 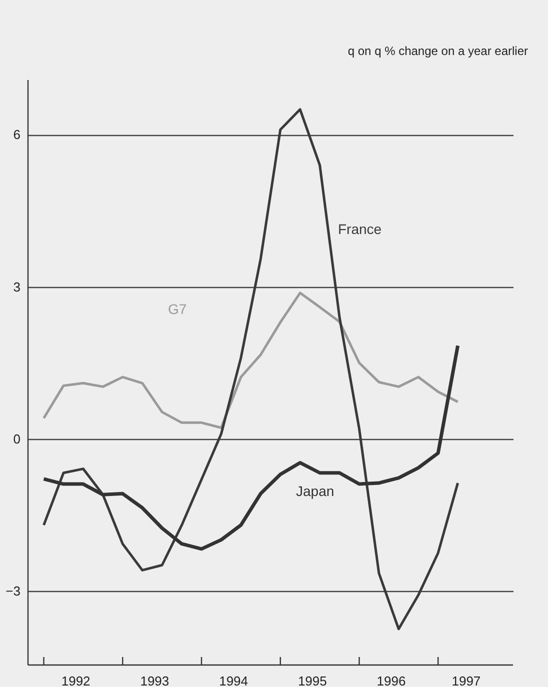 What do you see at coordinates (438, 51) in the screenshot?
I see `y-axis-title: q on q % change on a year earlier` at bounding box center [438, 51].